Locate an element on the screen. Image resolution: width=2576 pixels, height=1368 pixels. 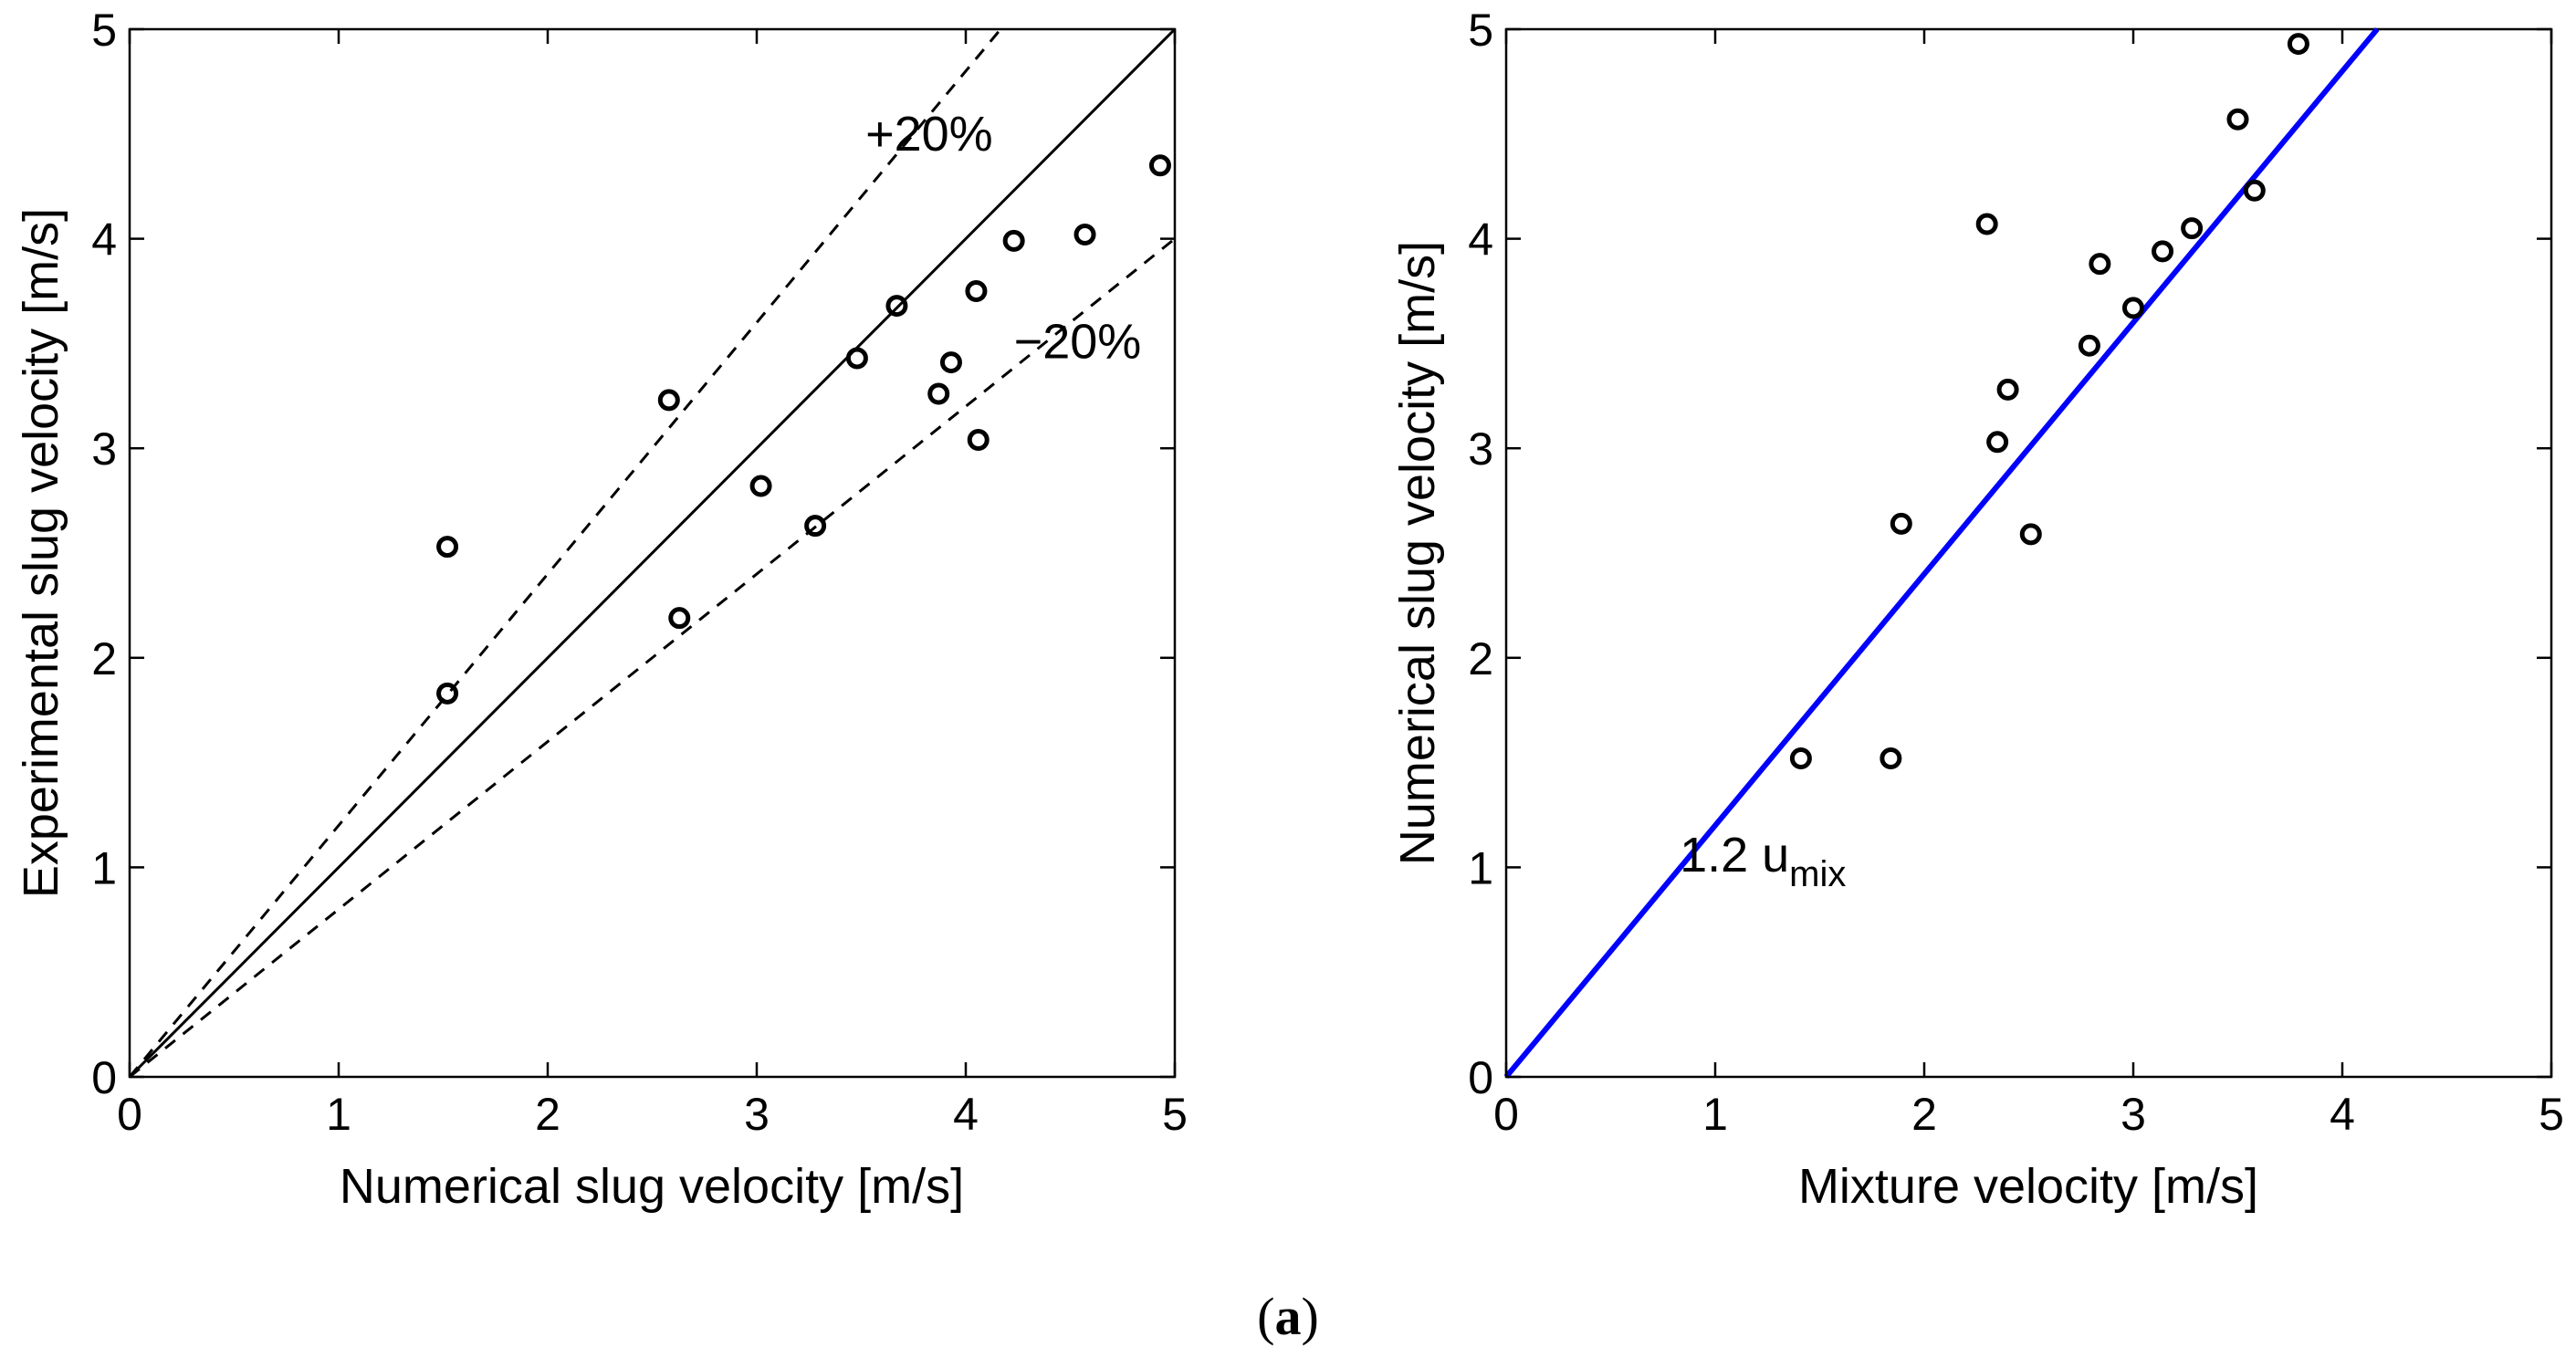
left-ytick-label-1: 1 is located at coordinates (104, 867).